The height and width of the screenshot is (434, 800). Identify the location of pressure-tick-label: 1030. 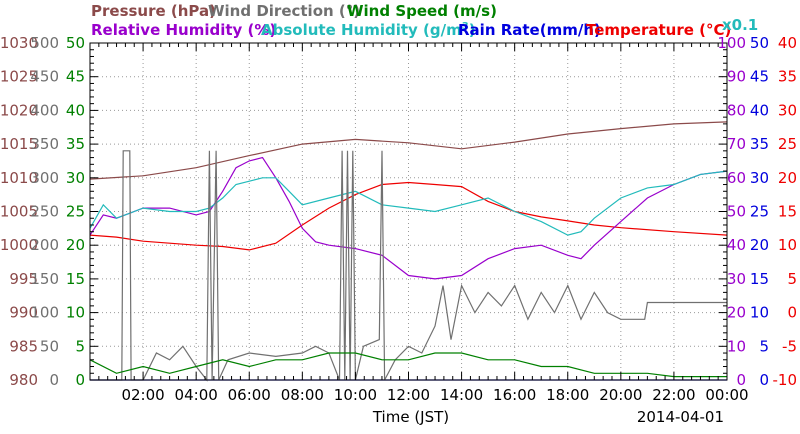
(19, 43).